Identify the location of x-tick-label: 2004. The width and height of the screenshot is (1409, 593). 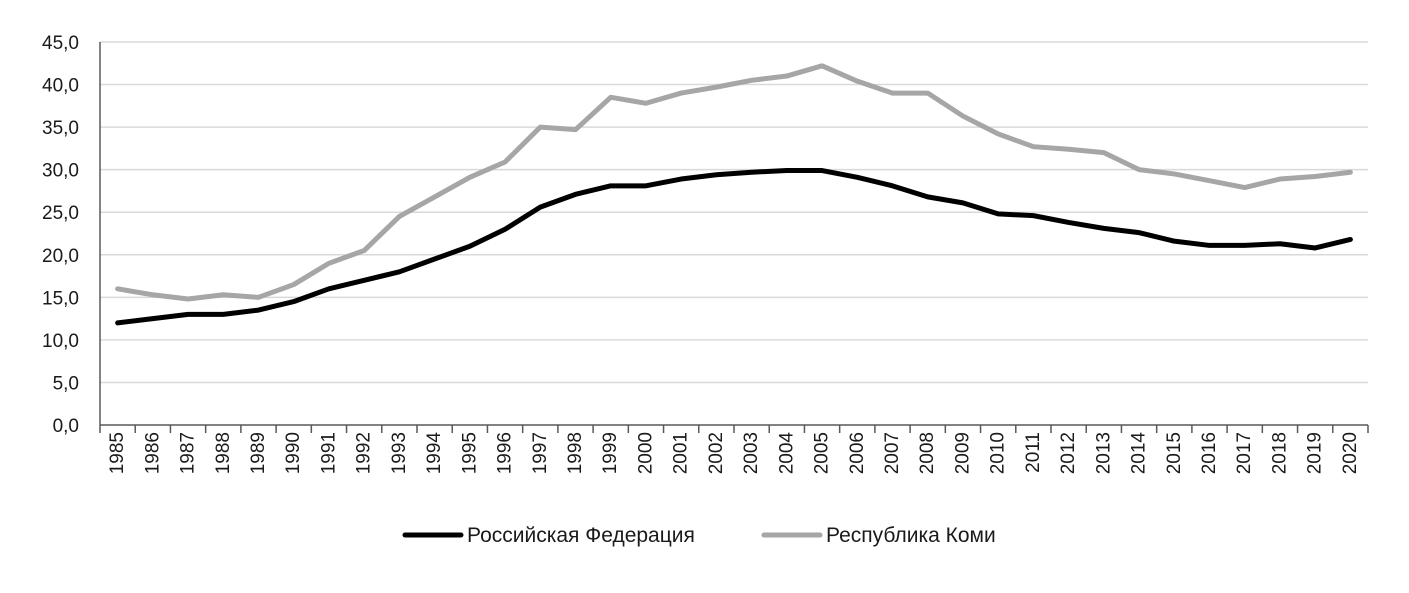
(786, 453).